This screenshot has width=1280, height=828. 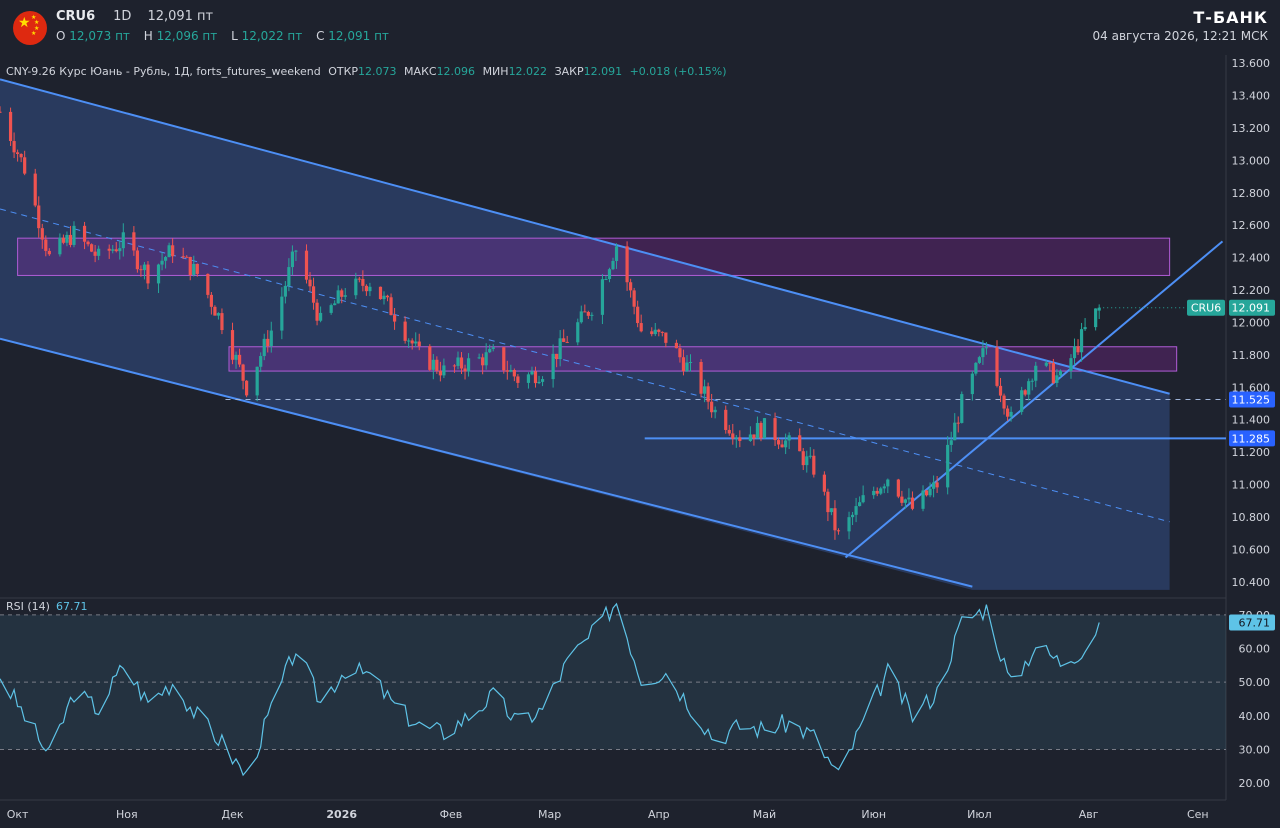 I want to click on rsi-tick-label: 50.00, so click(x=1255, y=682).